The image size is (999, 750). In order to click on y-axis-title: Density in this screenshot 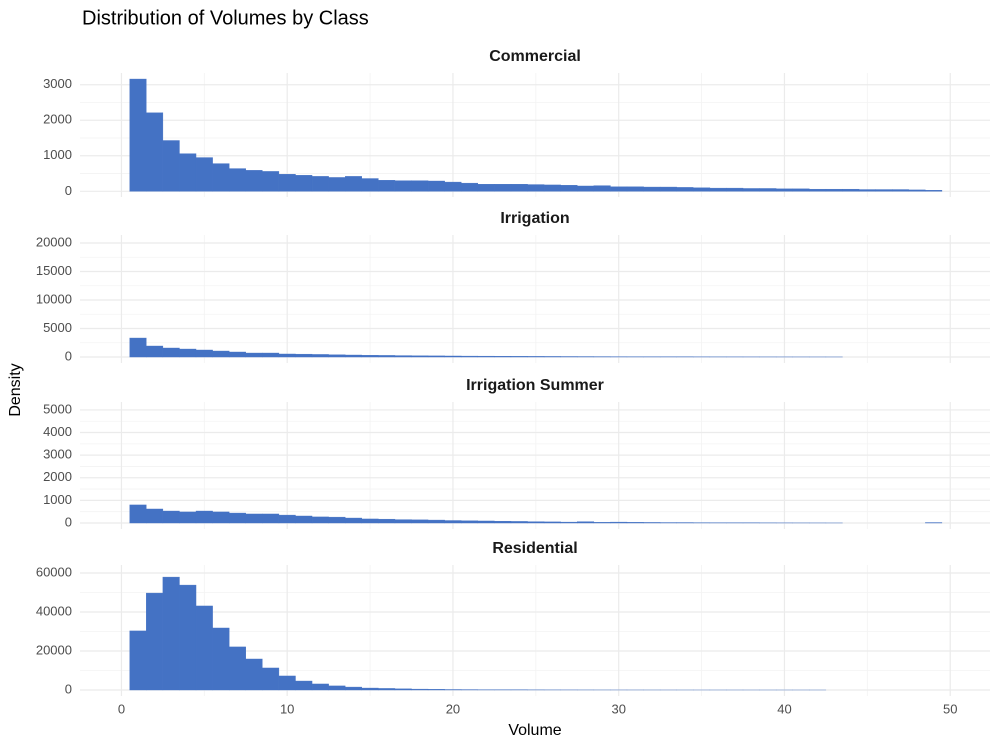, I will do `click(15, 389)`.